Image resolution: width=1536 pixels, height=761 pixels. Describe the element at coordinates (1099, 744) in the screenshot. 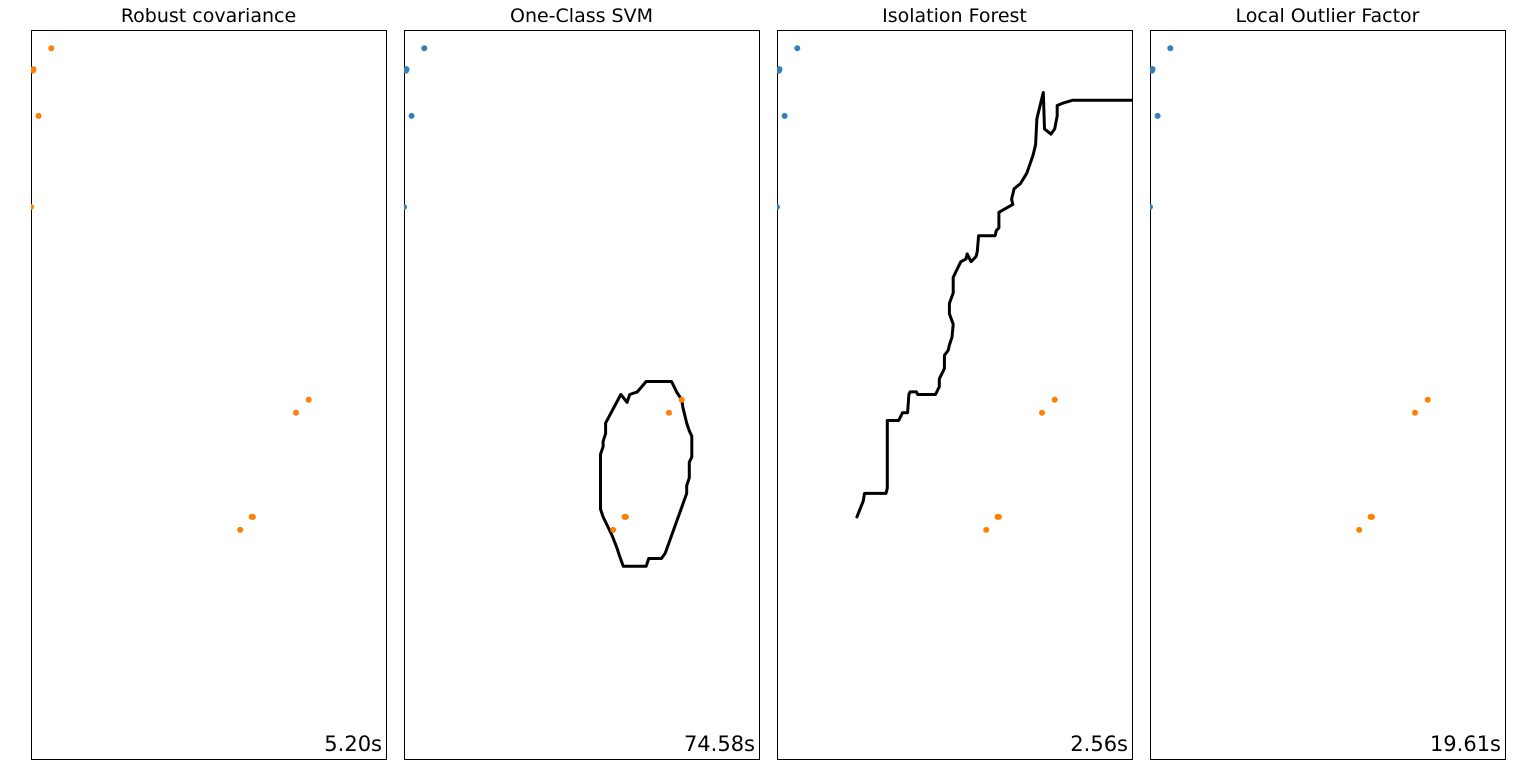

I see `timing-label: 2.56s` at that location.